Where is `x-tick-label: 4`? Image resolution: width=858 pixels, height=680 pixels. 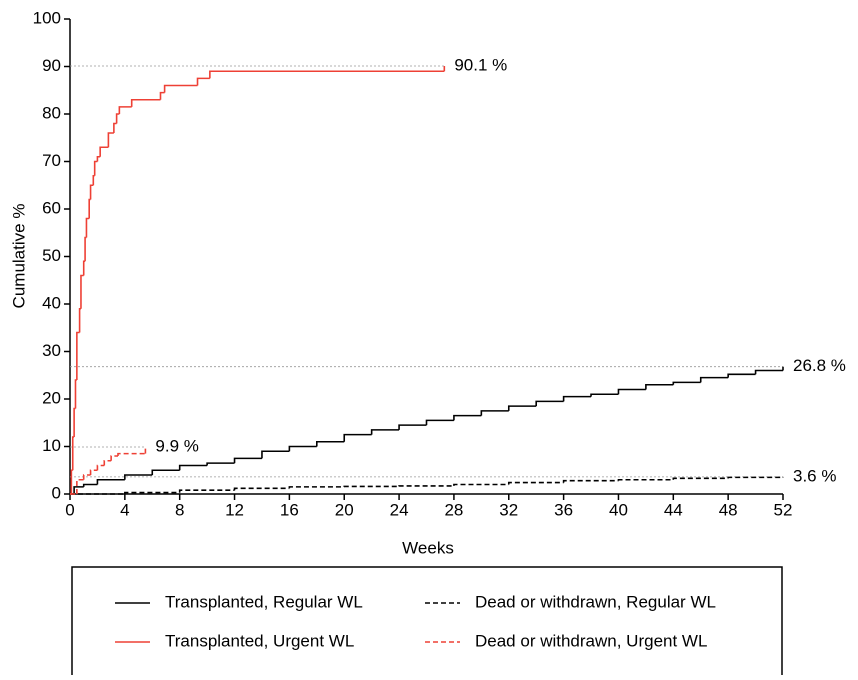
x-tick-label: 4 is located at coordinates (124, 509).